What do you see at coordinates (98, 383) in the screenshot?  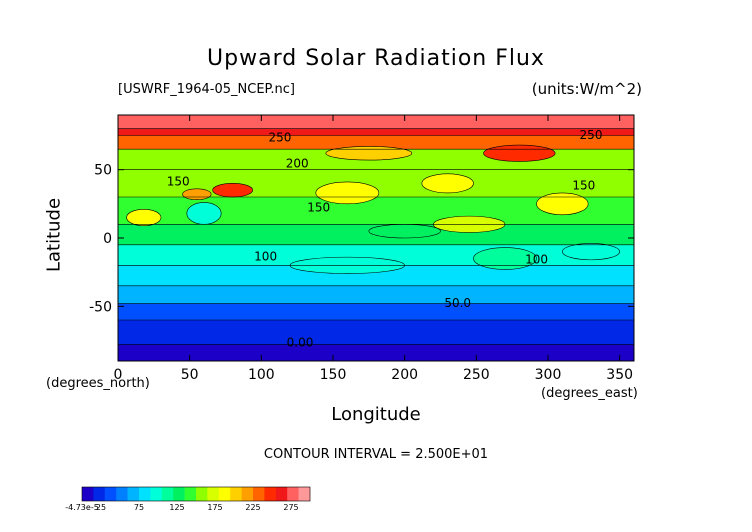 I see `x-unit-left-label: (degrees_north)` at bounding box center [98, 383].